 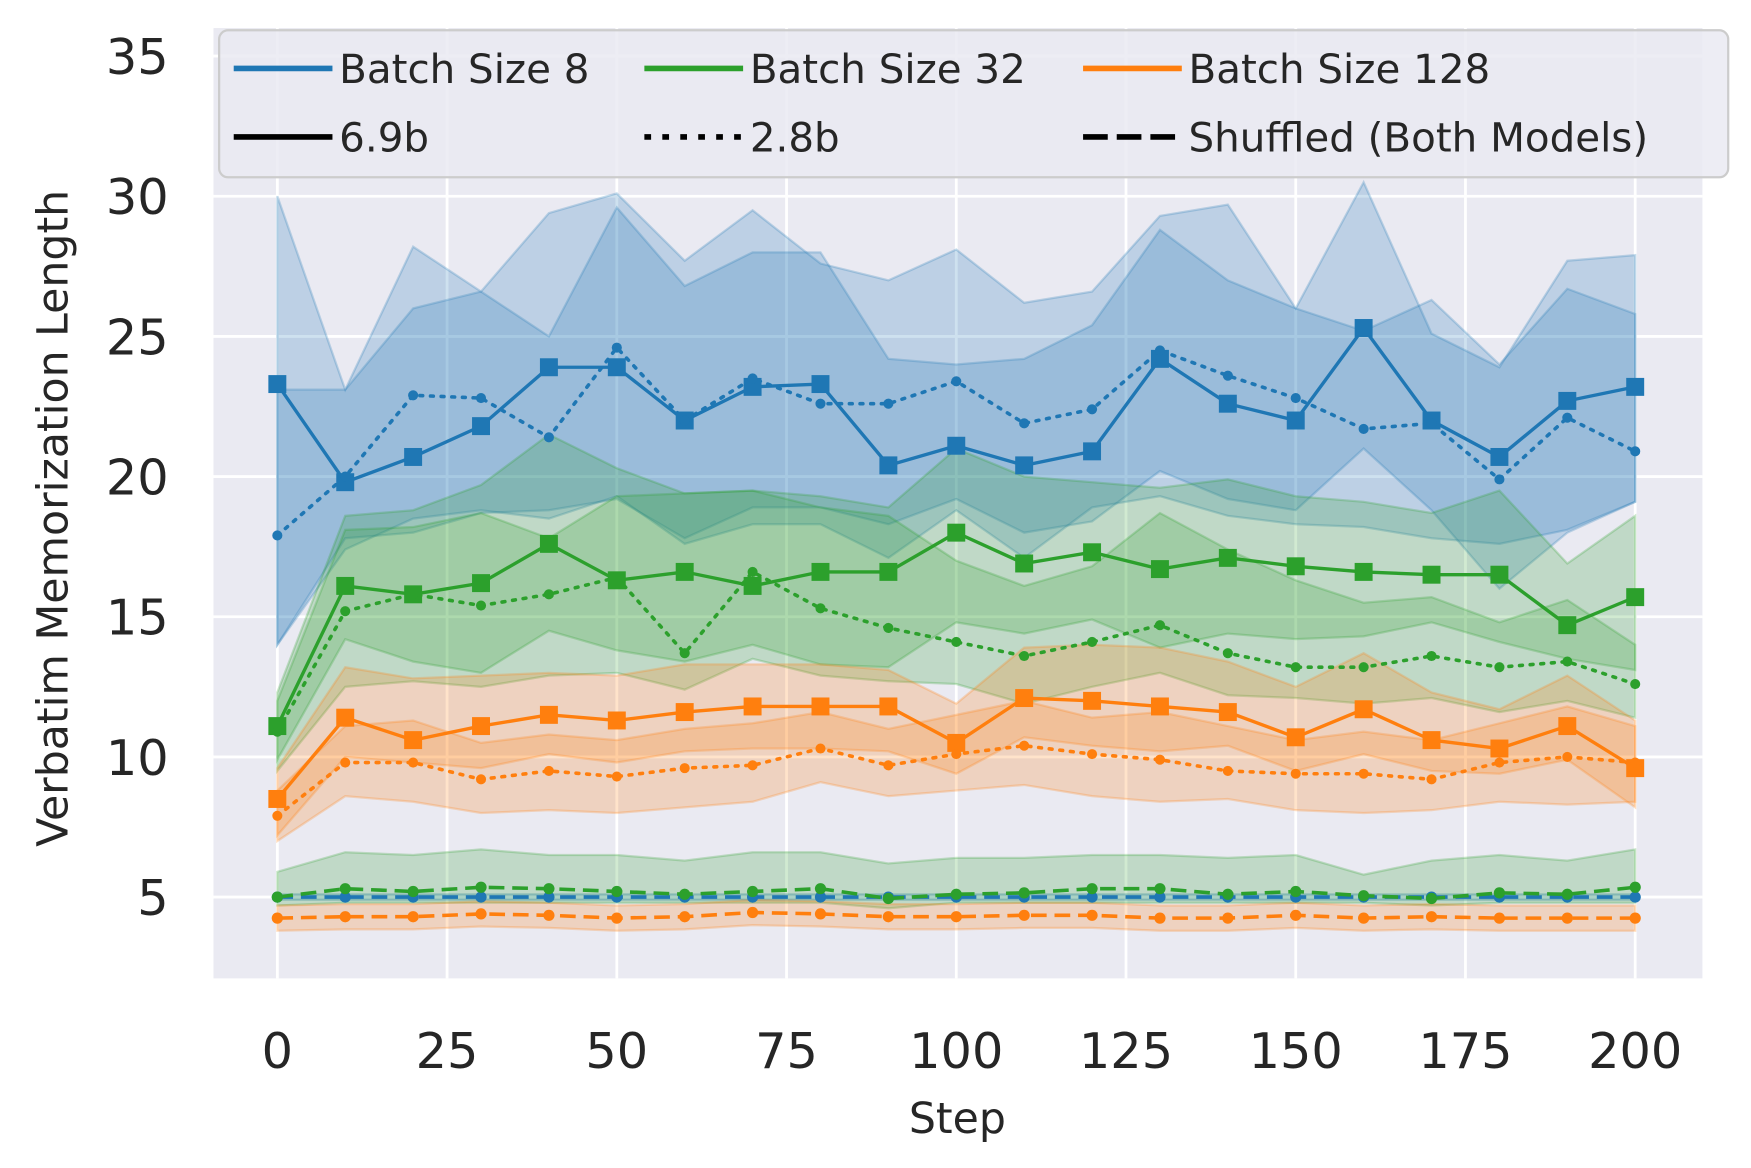 I want to click on legend-label: 6.9b, so click(x=384, y=137).